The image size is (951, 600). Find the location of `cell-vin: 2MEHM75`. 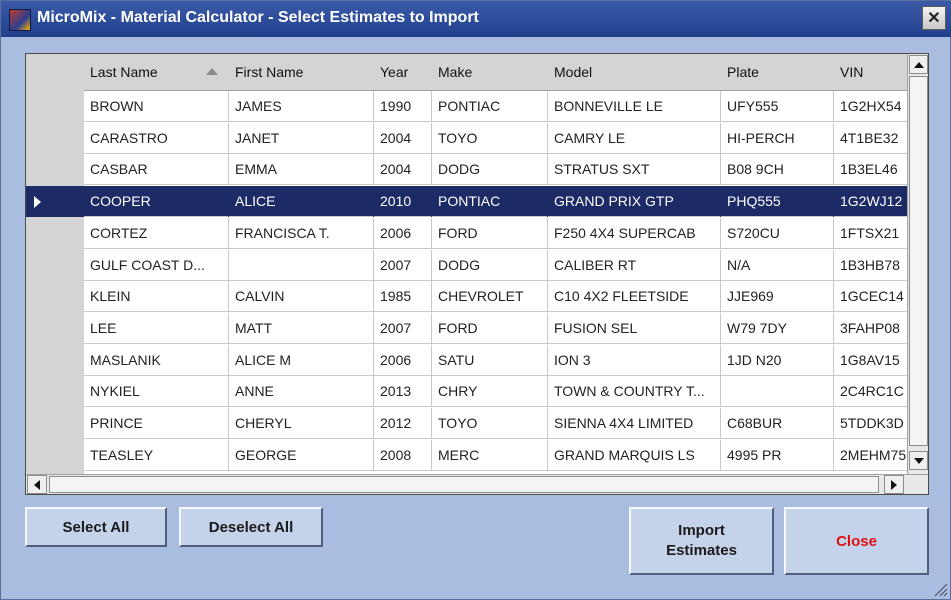

cell-vin: 2MEHM75 is located at coordinates (870, 455).